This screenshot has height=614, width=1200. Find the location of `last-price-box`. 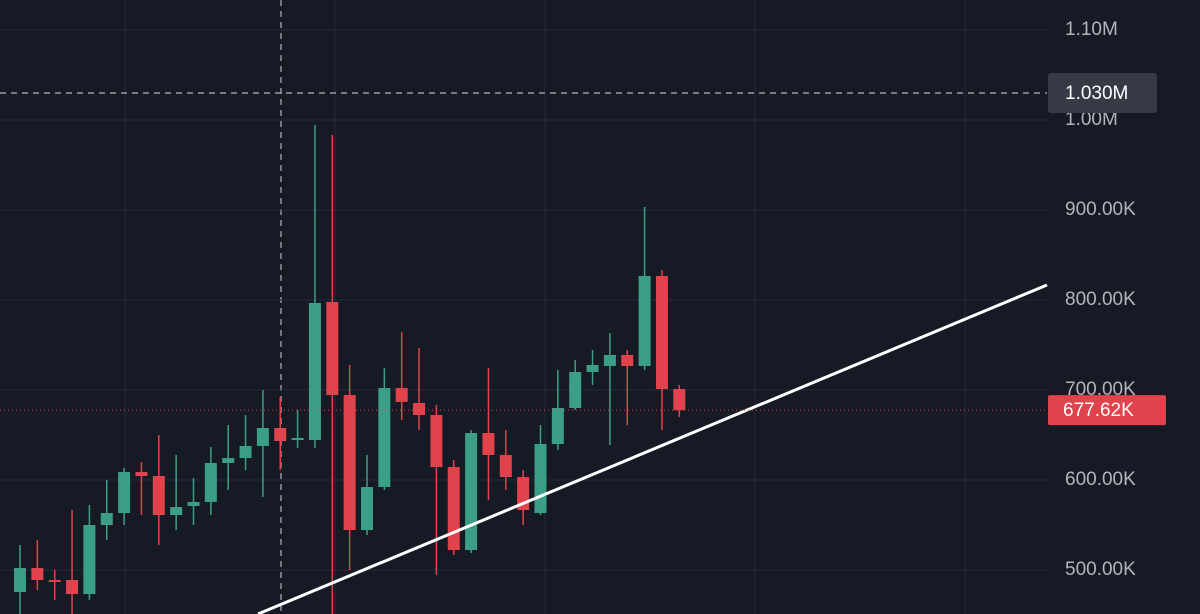

last-price-box is located at coordinates (1107, 410).